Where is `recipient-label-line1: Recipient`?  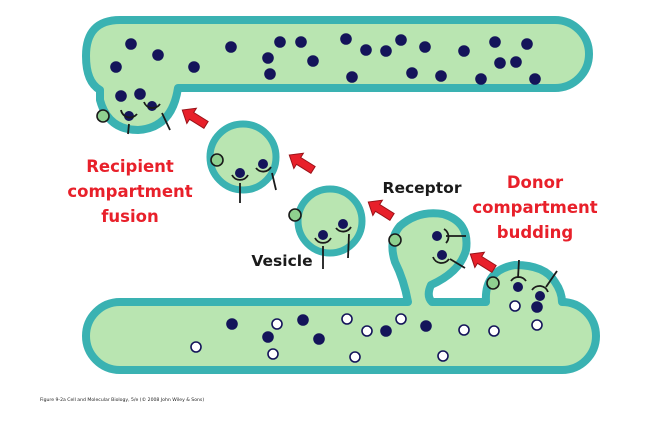 recipient-label-line1: Recipient is located at coordinates (130, 166).